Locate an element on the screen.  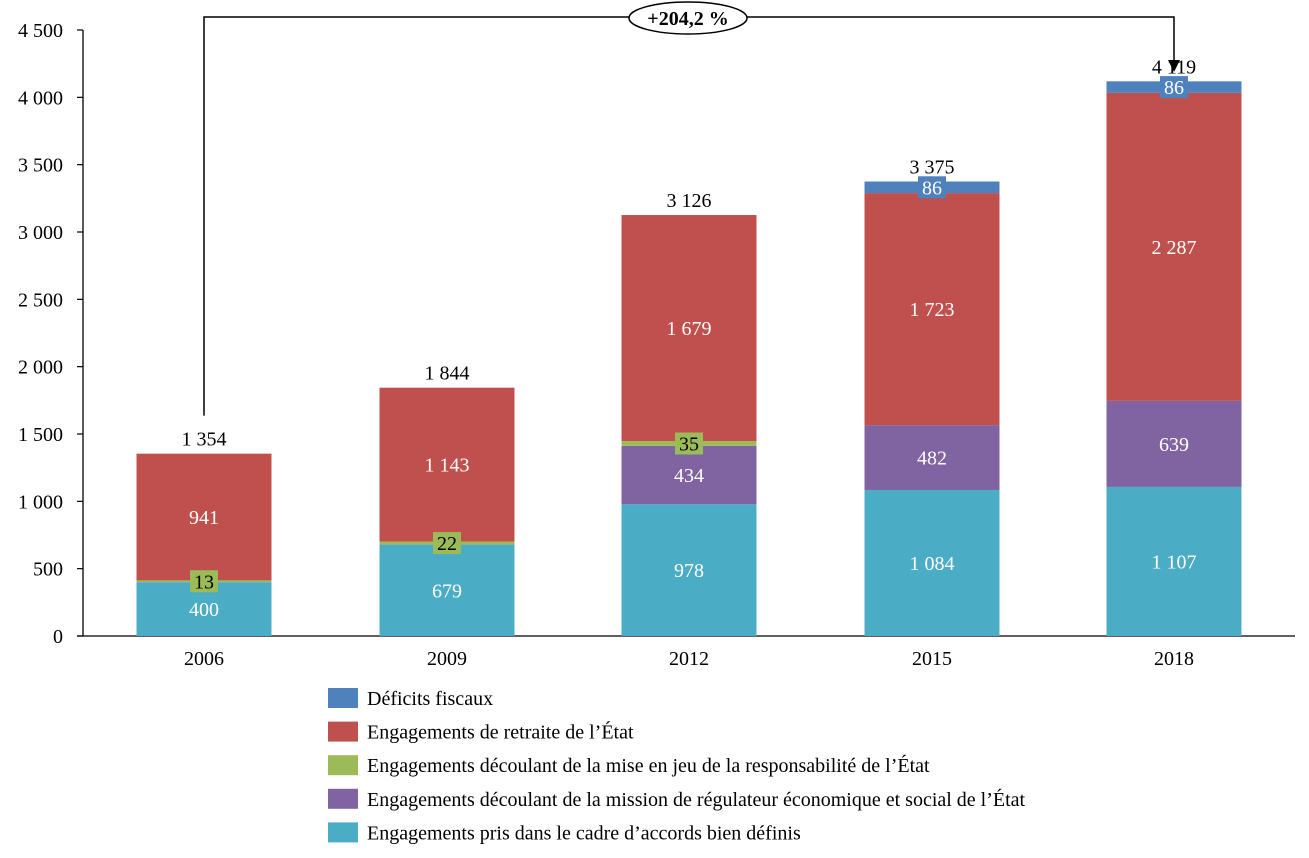
y-tick-label: 4 000 is located at coordinates (40, 98).